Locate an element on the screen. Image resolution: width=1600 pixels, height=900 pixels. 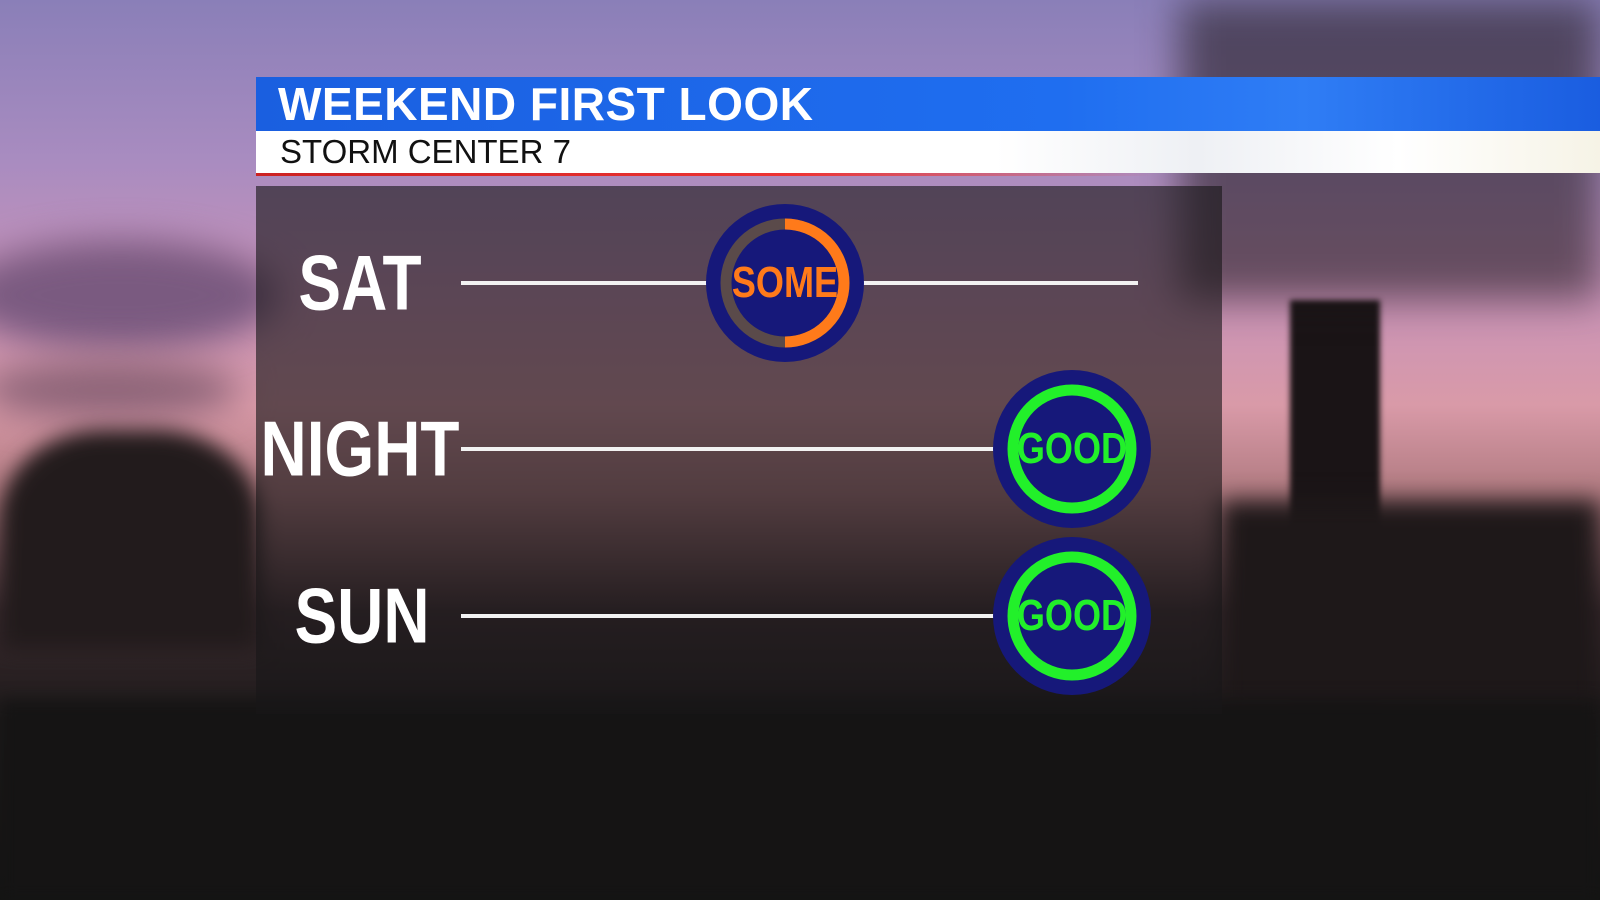
rating-badge: SOME is located at coordinates (785, 283).